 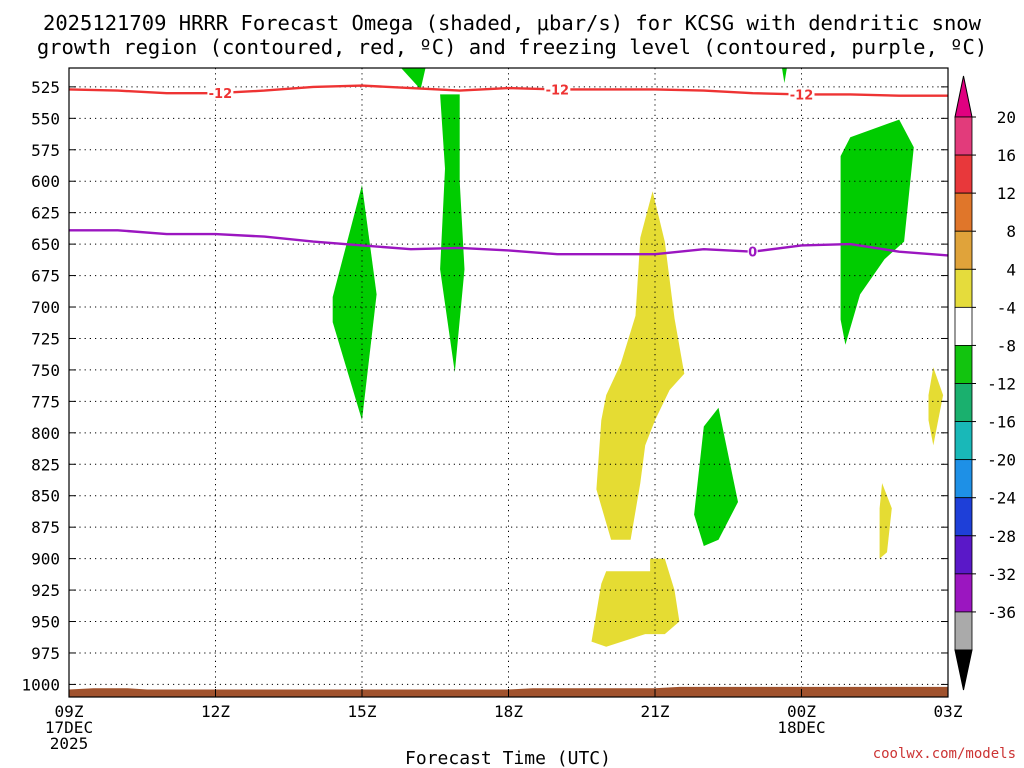 I want to click on colorbar-label: -28, so click(x=1001, y=536).